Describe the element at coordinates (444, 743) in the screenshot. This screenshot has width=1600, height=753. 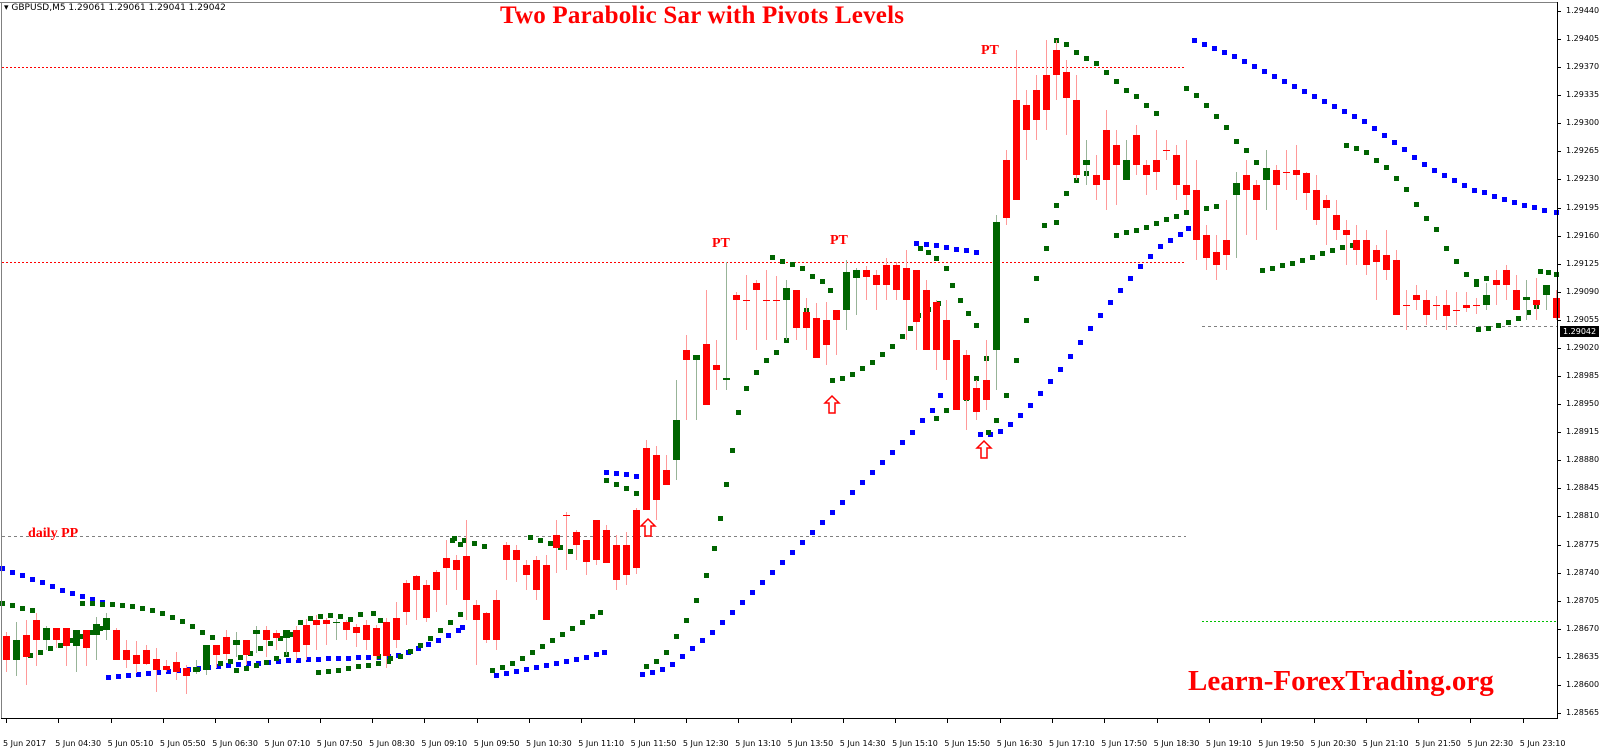
I see `x-tick-label: 5 Jun 09:10` at that location.